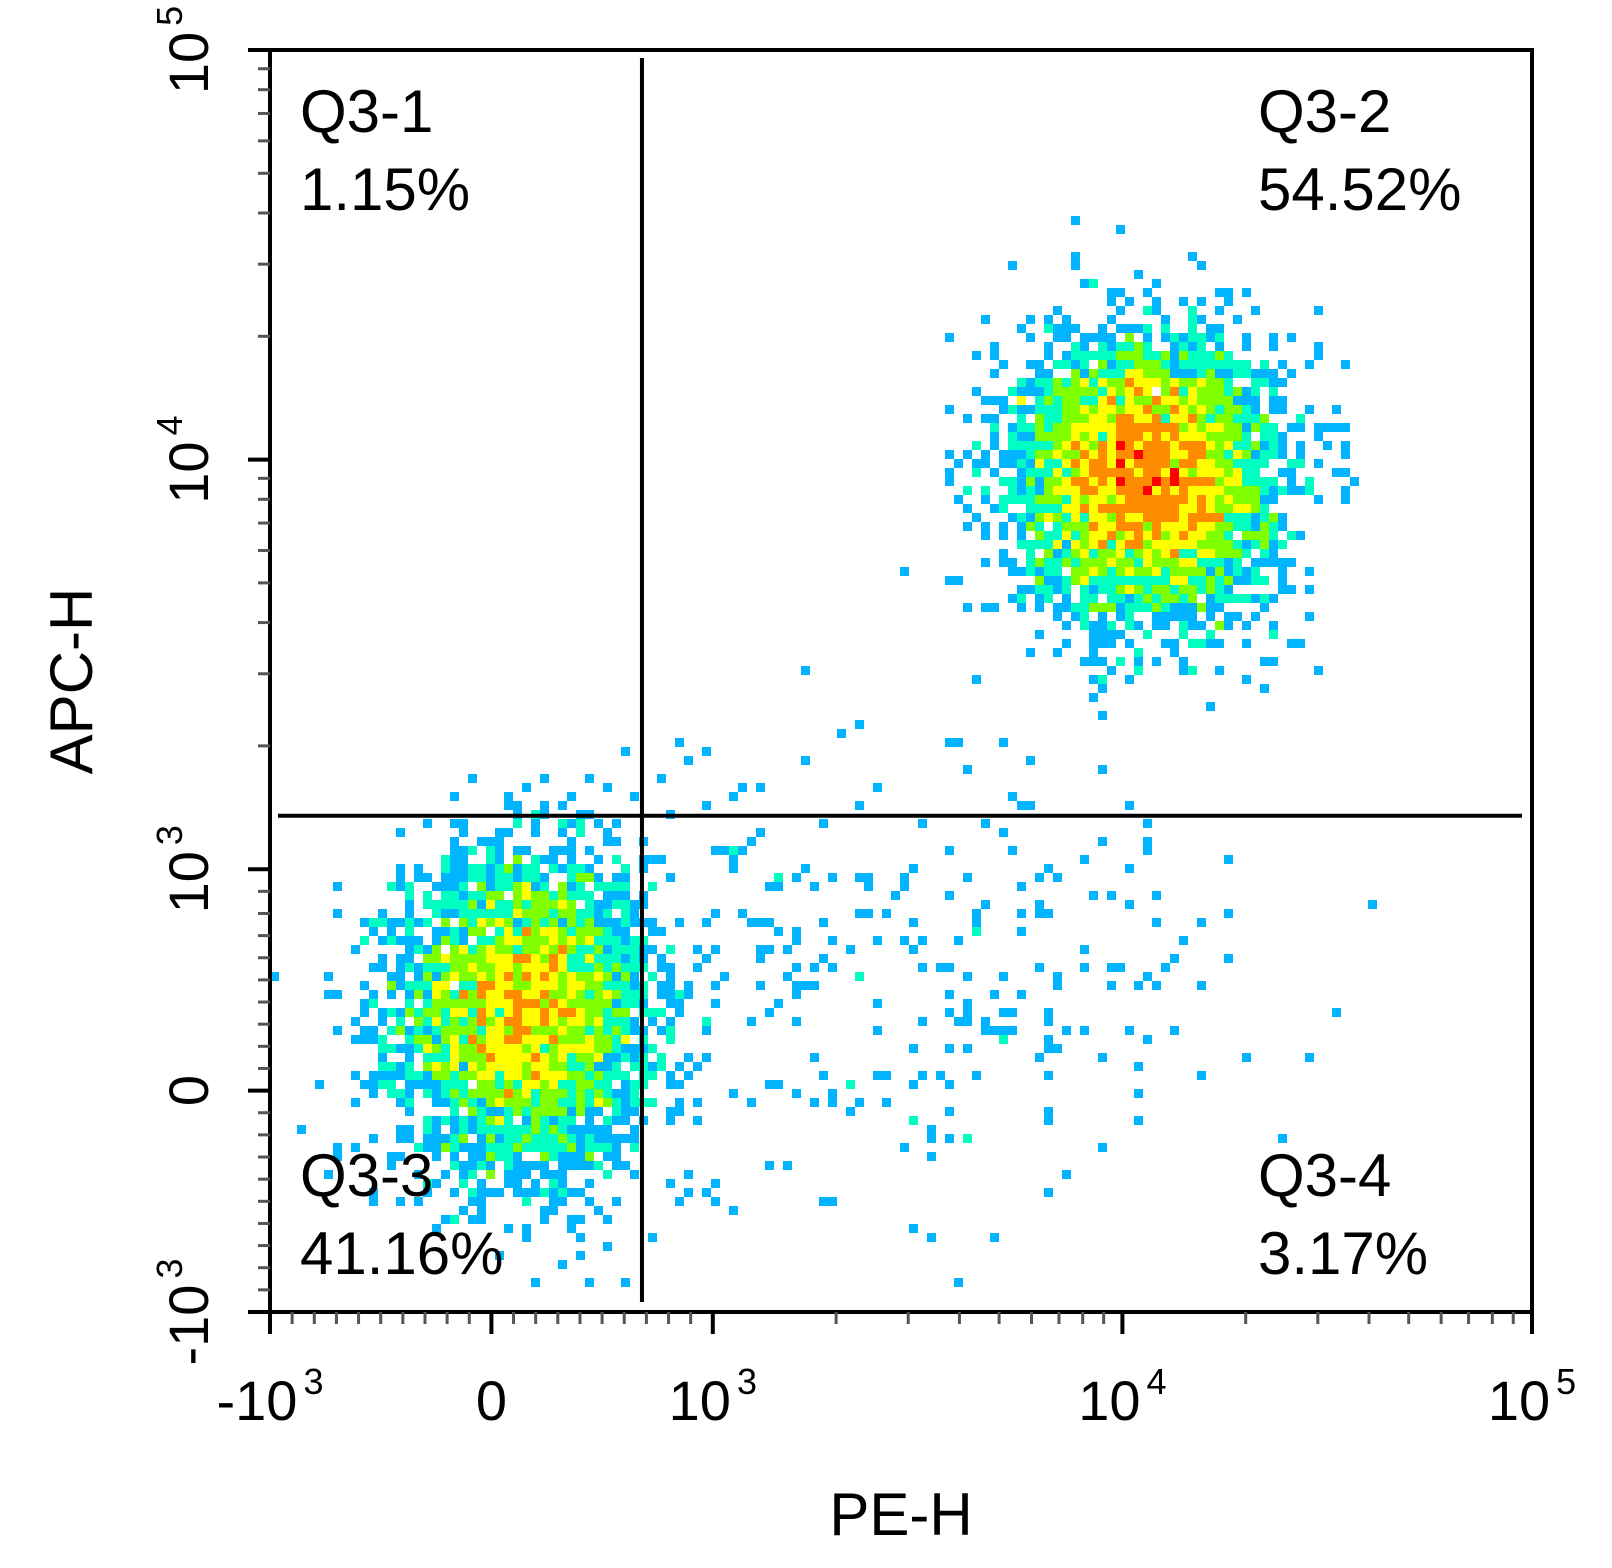 Image resolution: width=1612 pixels, height=1568 pixels. What do you see at coordinates (1324, 111) in the screenshot?
I see `quadrant-name: Q3-2` at bounding box center [1324, 111].